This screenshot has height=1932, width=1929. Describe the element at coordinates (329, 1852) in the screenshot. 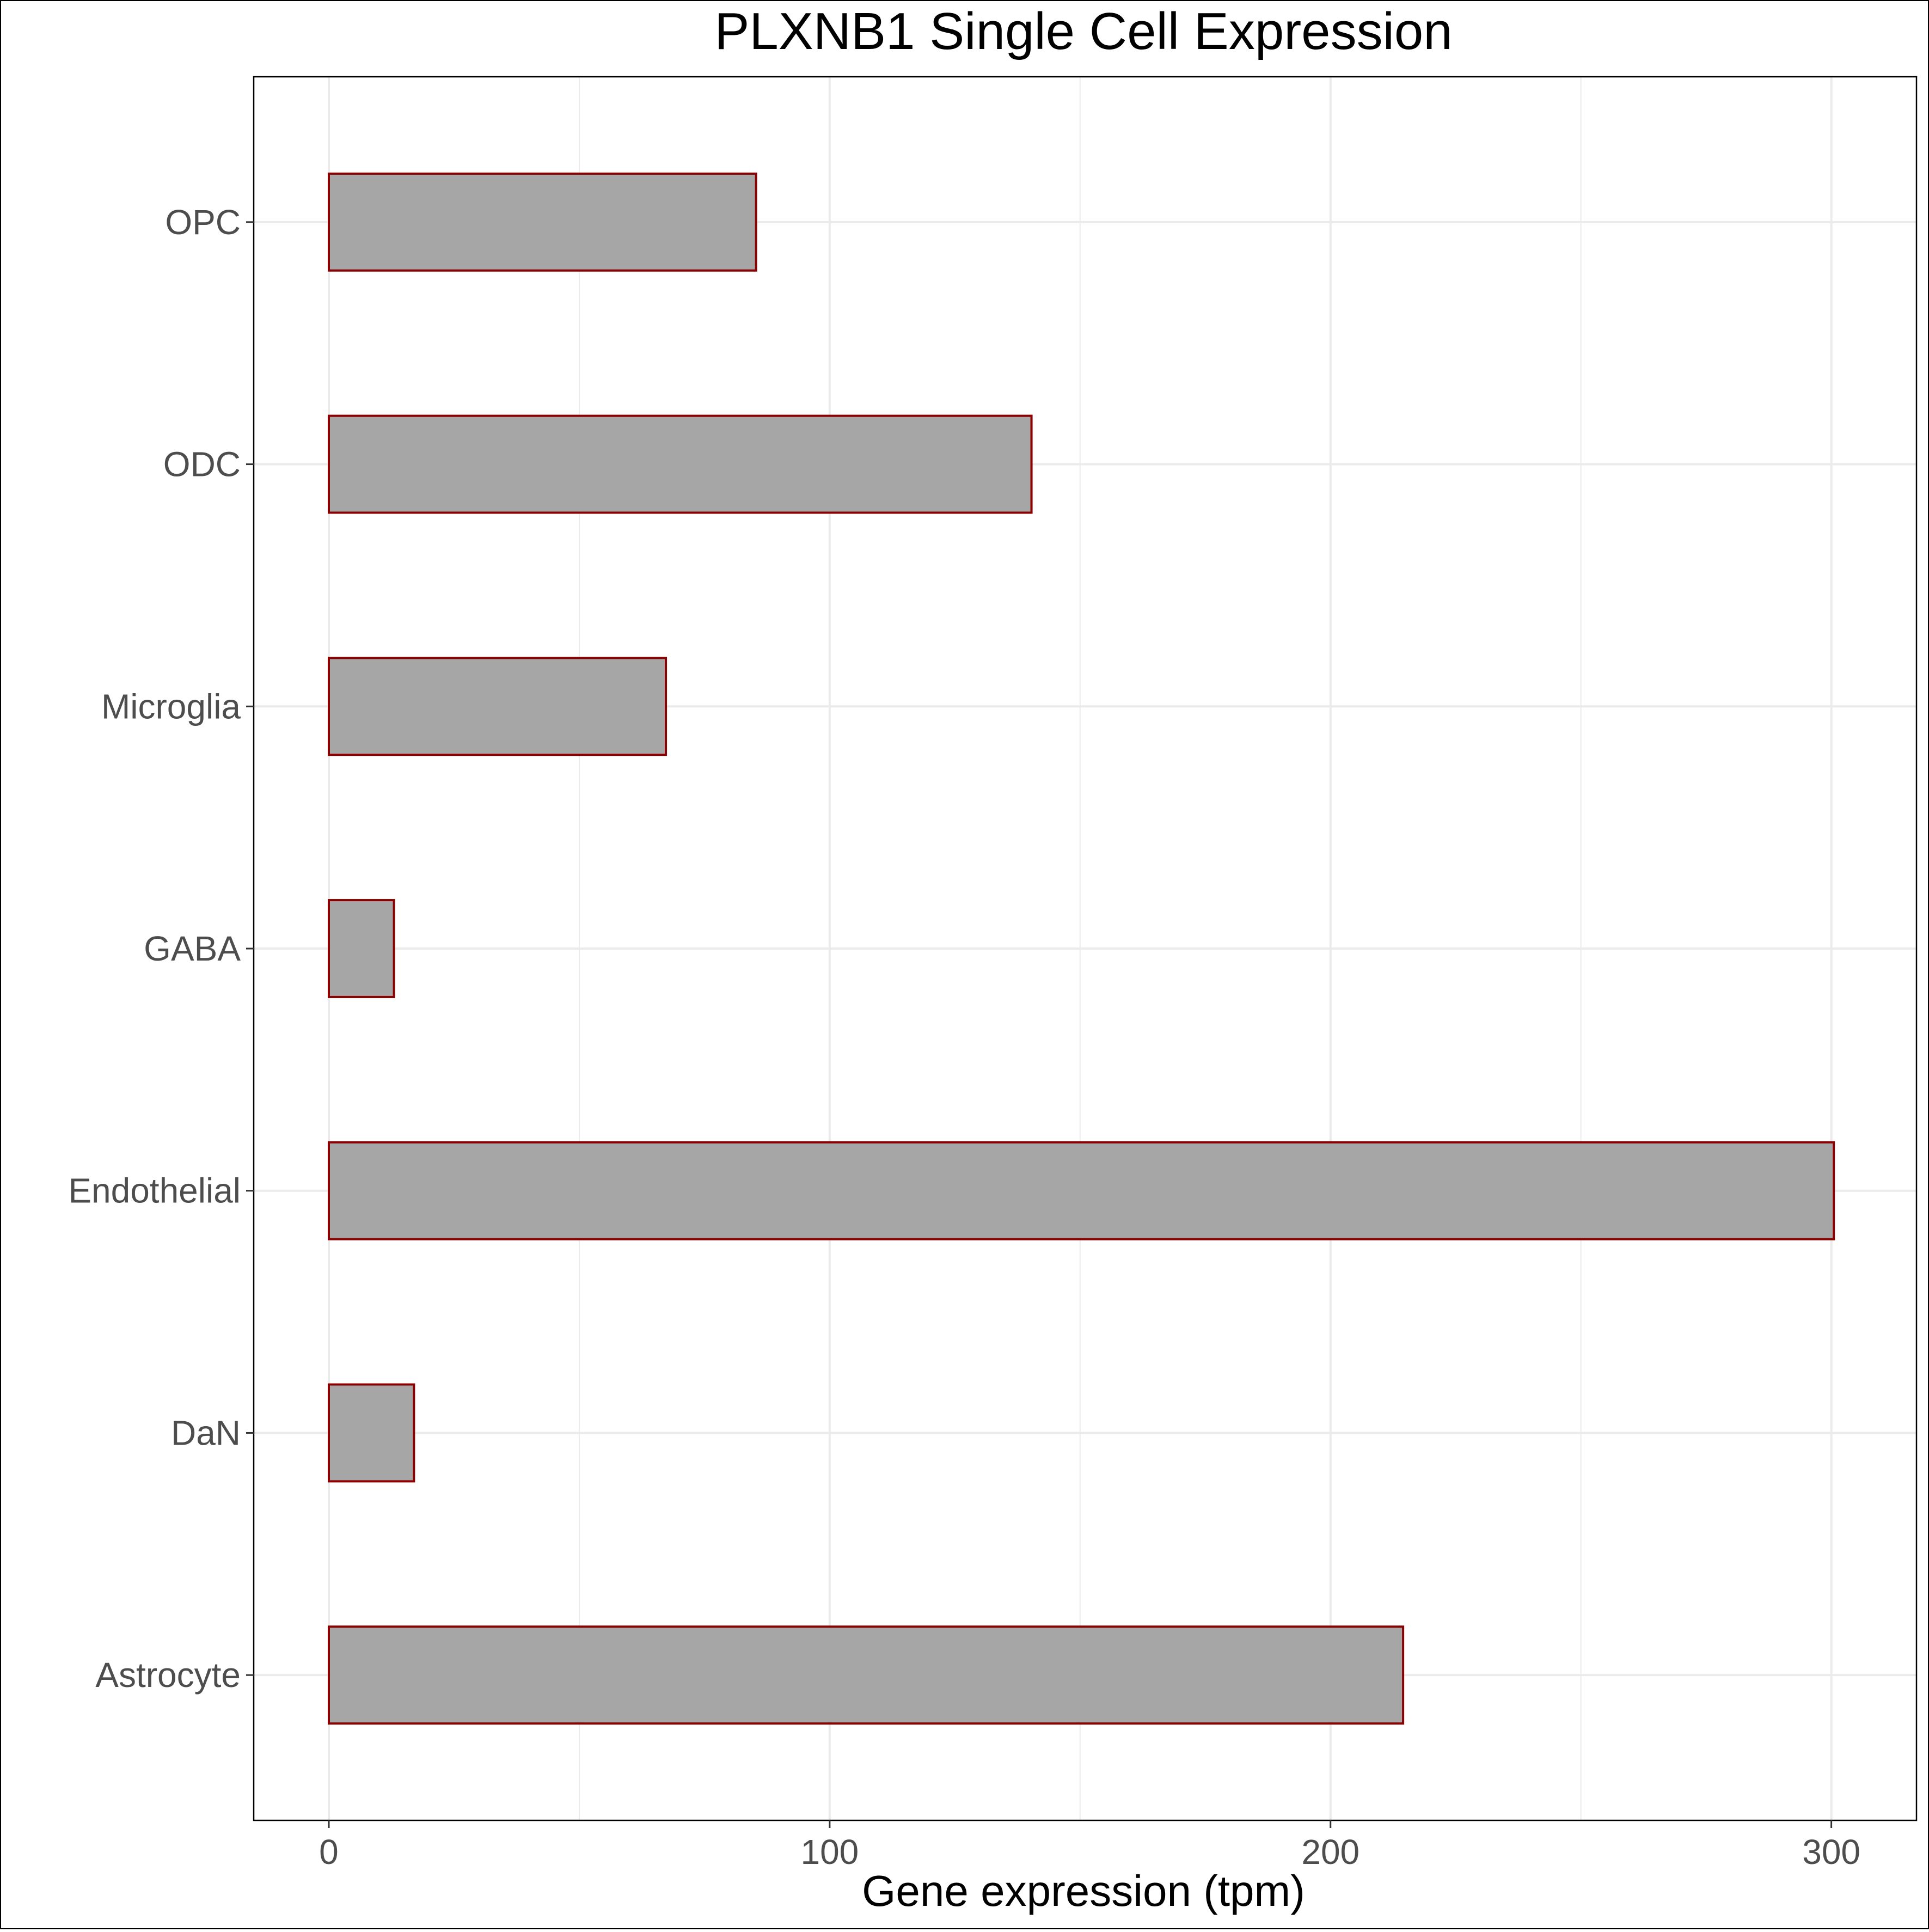

I see `x-tick-label: 0` at that location.